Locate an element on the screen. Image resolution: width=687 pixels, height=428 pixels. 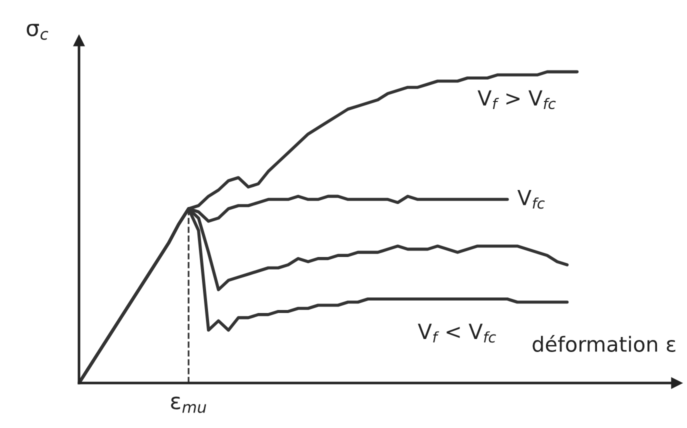
series-label: V$_{f}$ > V$_{fc}$ is located at coordinates (517, 100).